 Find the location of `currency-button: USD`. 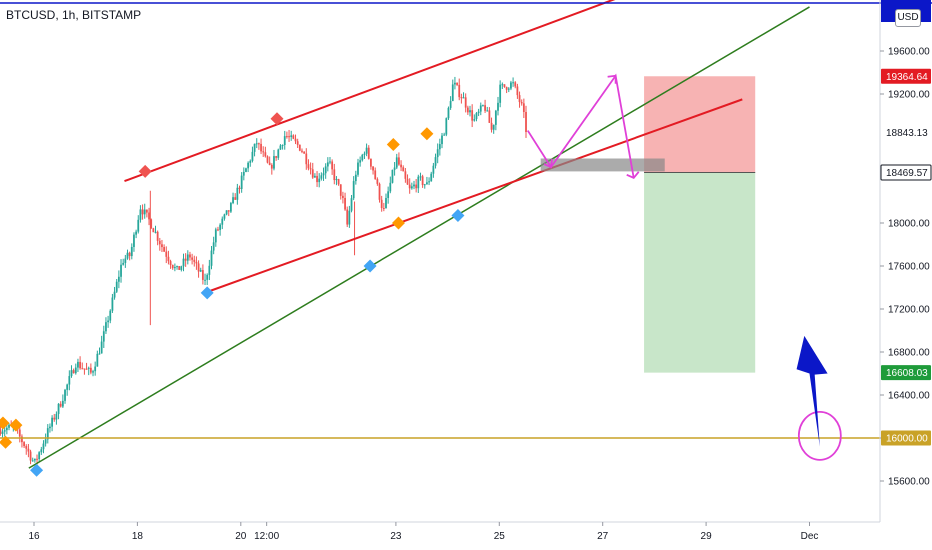

currency-button: USD is located at coordinates (908, 18).